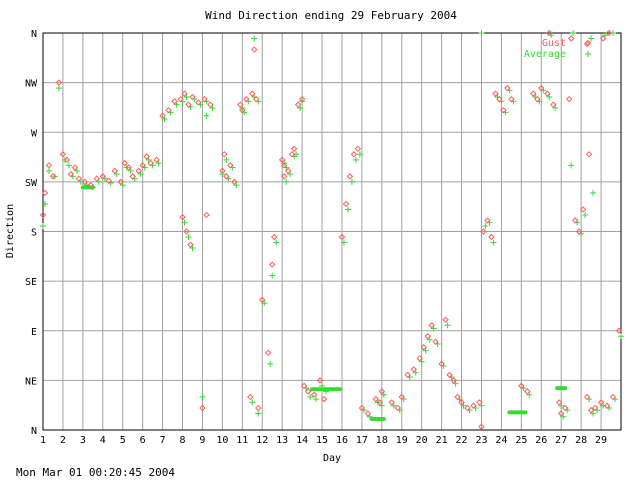  What do you see at coordinates (242, 440) in the screenshot?
I see `x-tick-label: 11` at bounding box center [242, 440].